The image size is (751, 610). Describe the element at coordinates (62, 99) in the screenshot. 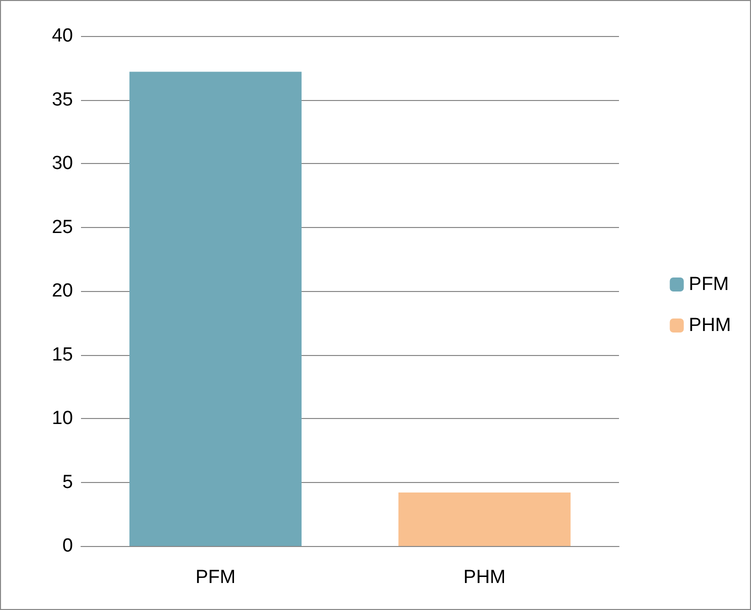

I see `y-tick-label: 35` at that location.